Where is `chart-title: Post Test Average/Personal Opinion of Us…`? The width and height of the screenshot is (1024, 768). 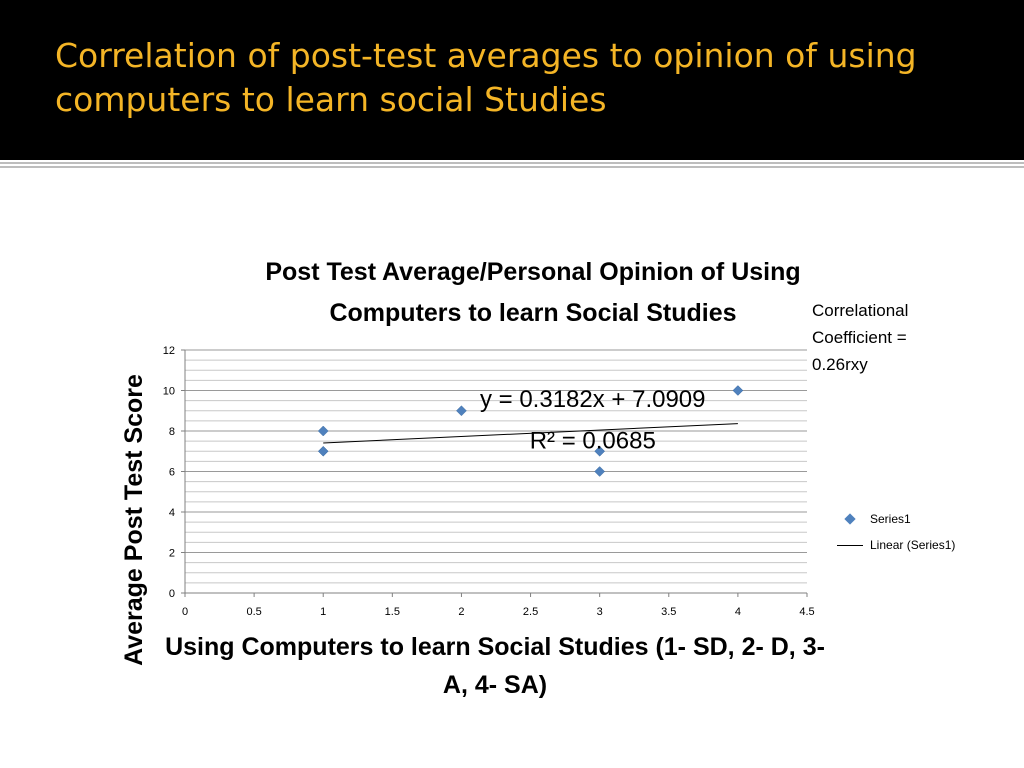
chart-title: Post Test Average/Personal Opinion of Us… is located at coordinates (533, 292).